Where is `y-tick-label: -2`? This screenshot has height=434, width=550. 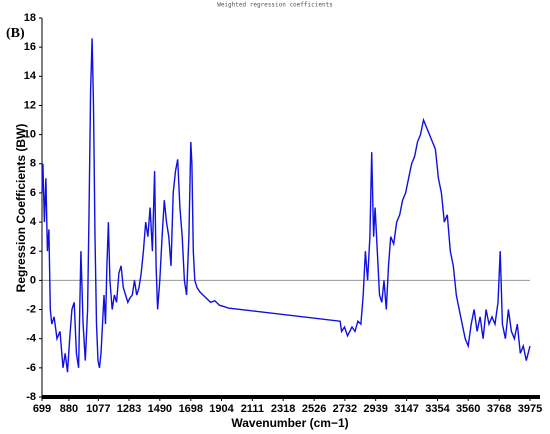 y-tick-label: -2 is located at coordinates (31, 309).